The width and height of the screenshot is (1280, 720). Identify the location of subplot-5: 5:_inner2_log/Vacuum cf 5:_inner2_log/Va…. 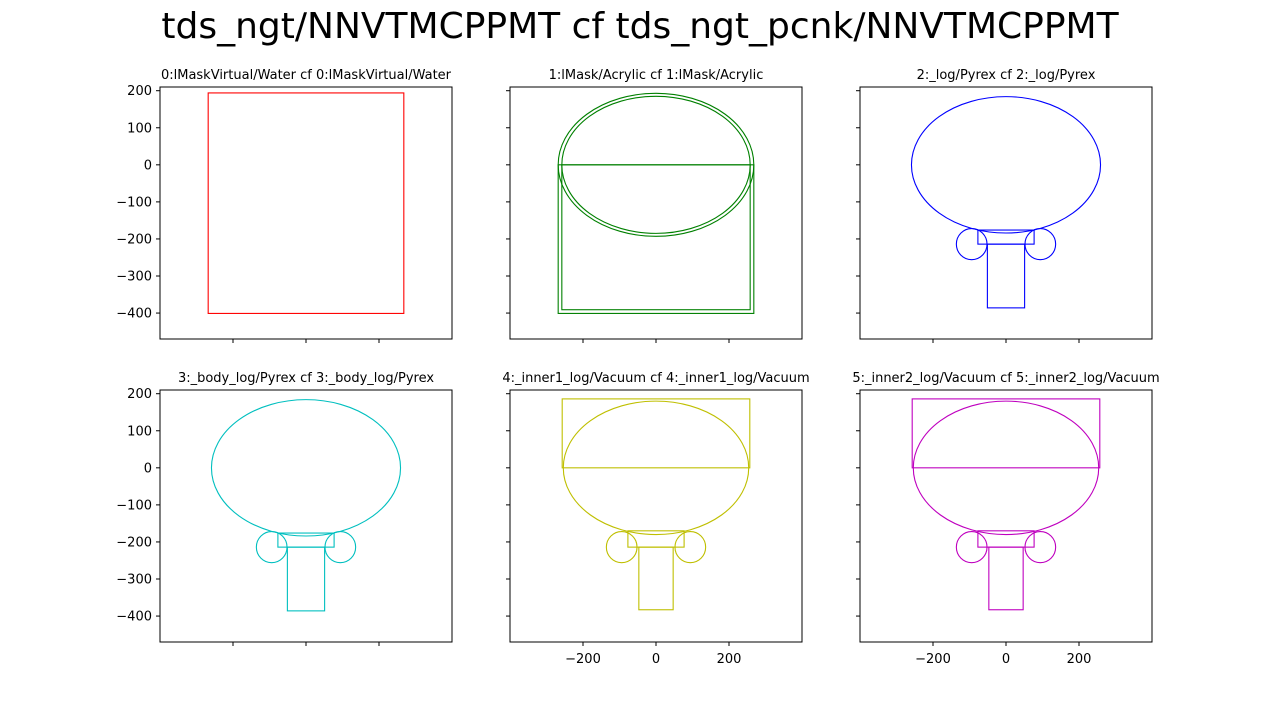
(1005, 519).